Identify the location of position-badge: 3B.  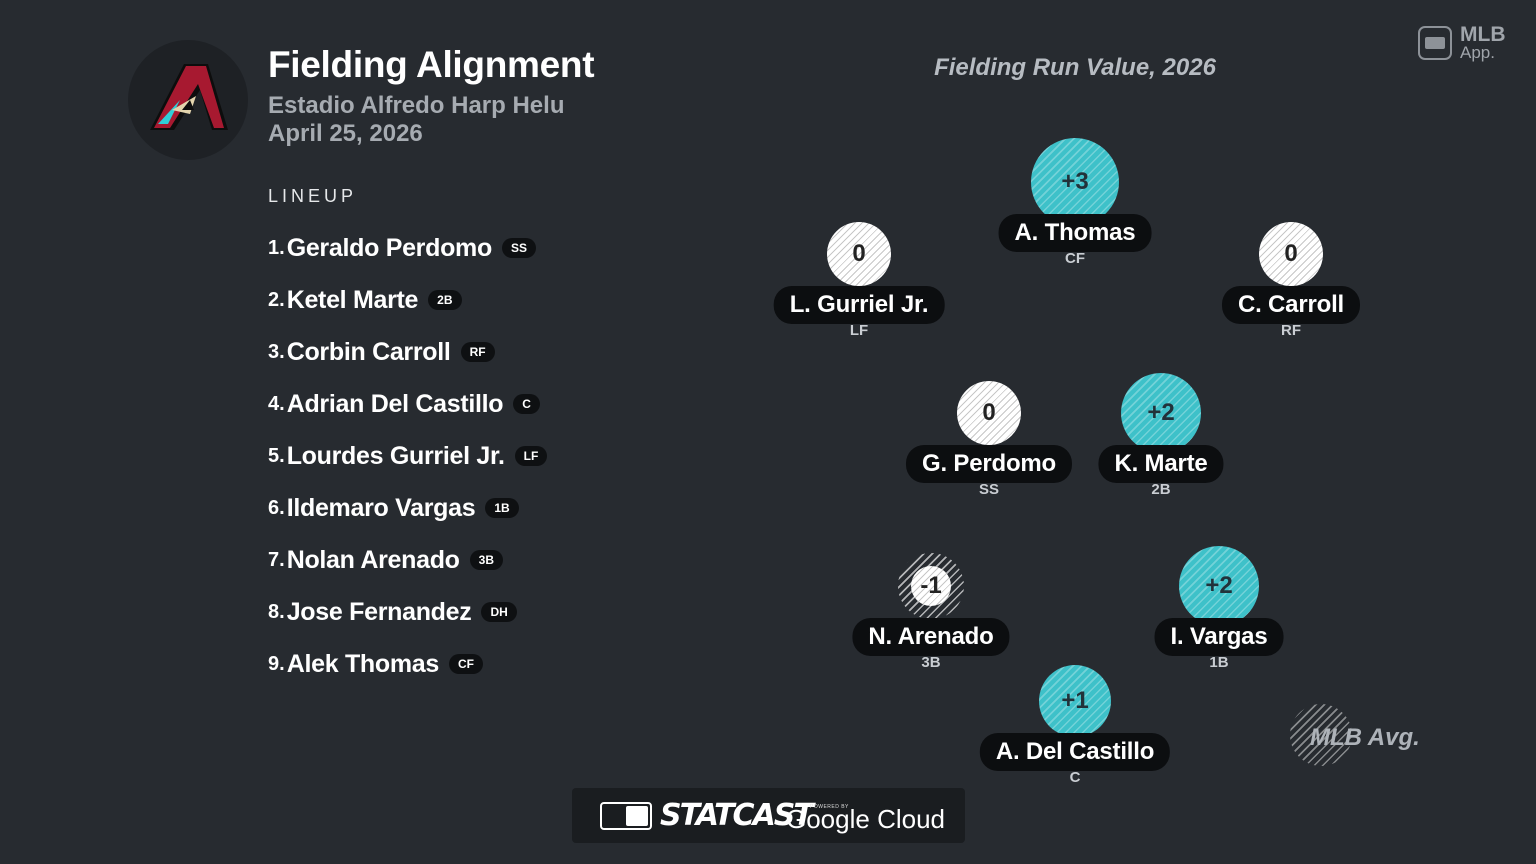
(486, 560).